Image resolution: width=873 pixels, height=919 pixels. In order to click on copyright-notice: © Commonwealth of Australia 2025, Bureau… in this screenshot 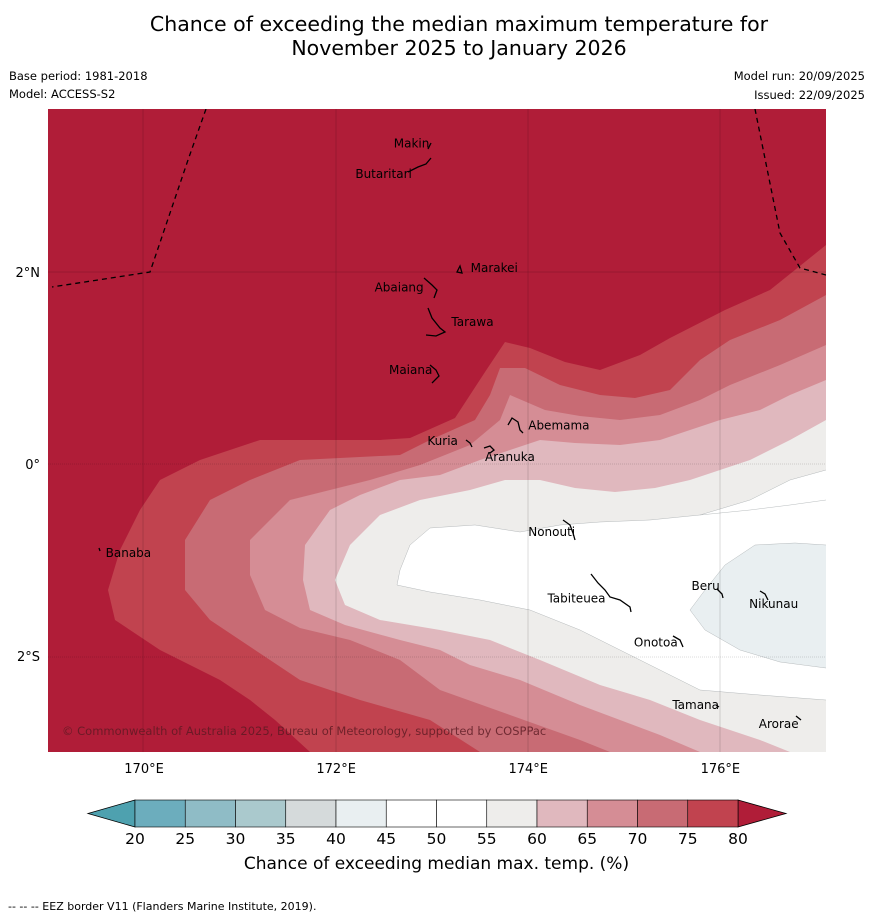, I will do `click(304, 731)`.